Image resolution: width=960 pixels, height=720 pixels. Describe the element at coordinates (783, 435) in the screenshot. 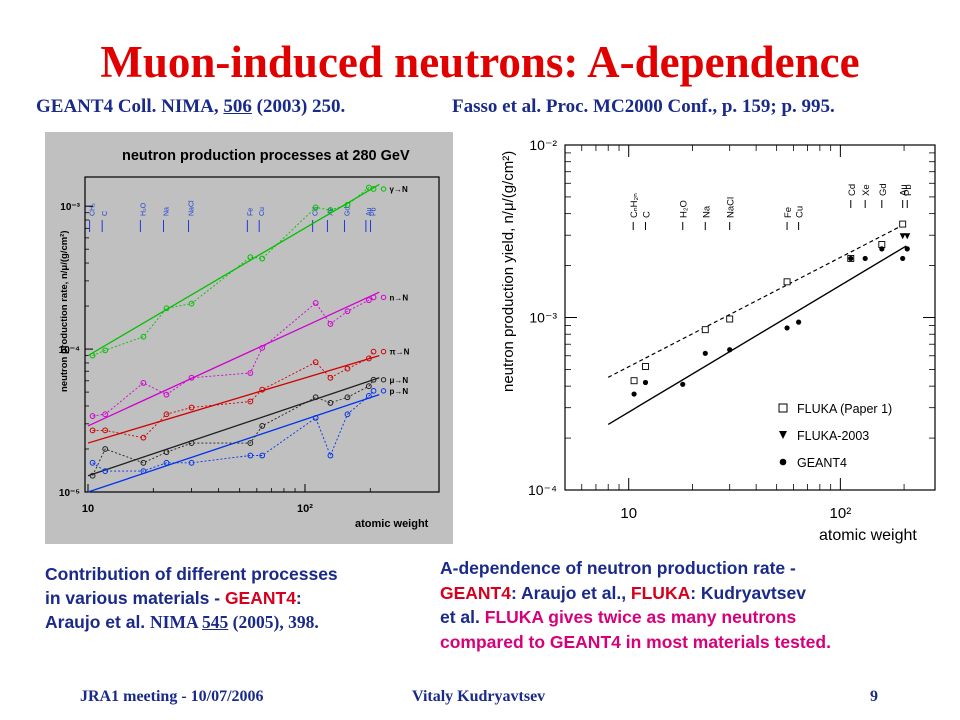

I see `right-legend-marker-triangle` at that location.